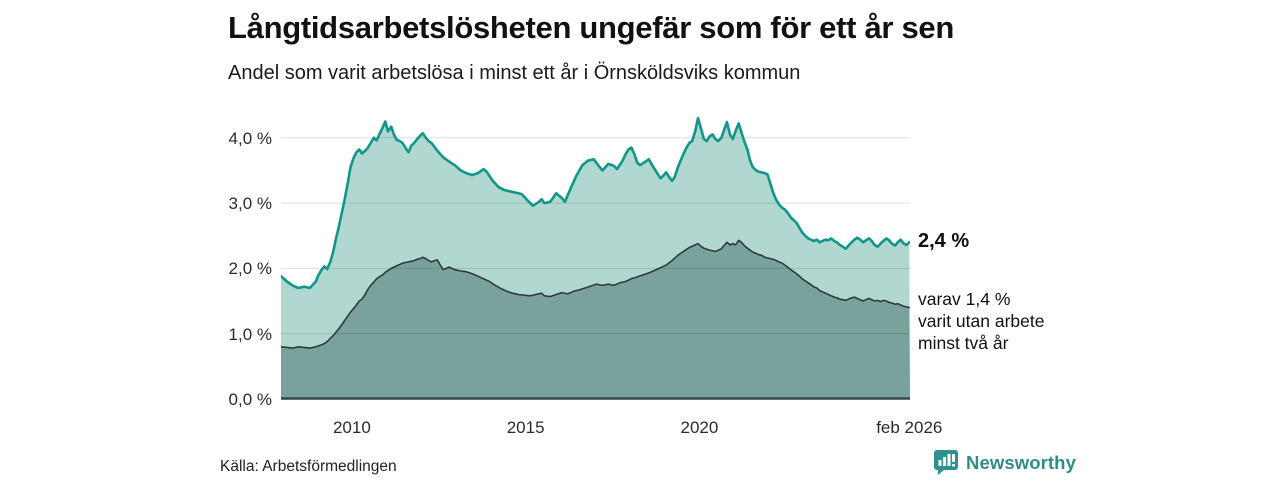 This screenshot has width=1280, height=480. What do you see at coordinates (308, 466) in the screenshot?
I see `source-credit: Källa: Arbetsförmedlingen` at bounding box center [308, 466].